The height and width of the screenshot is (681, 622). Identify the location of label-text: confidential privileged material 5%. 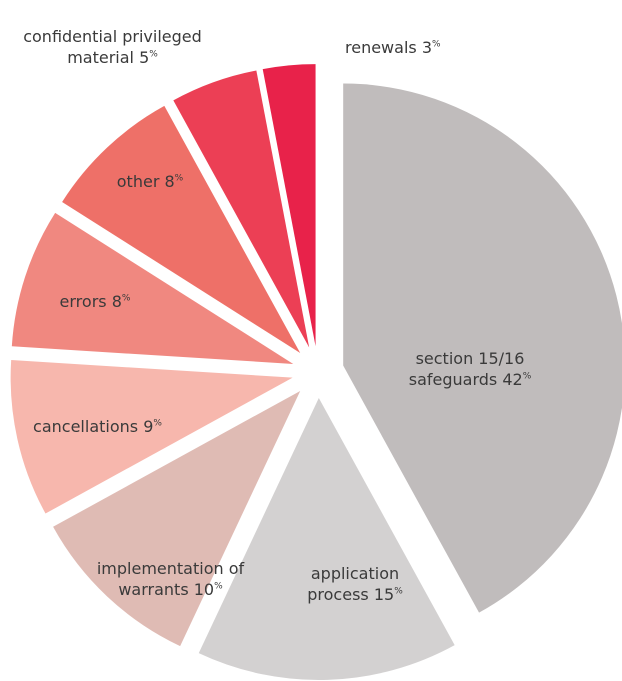
(112, 48).